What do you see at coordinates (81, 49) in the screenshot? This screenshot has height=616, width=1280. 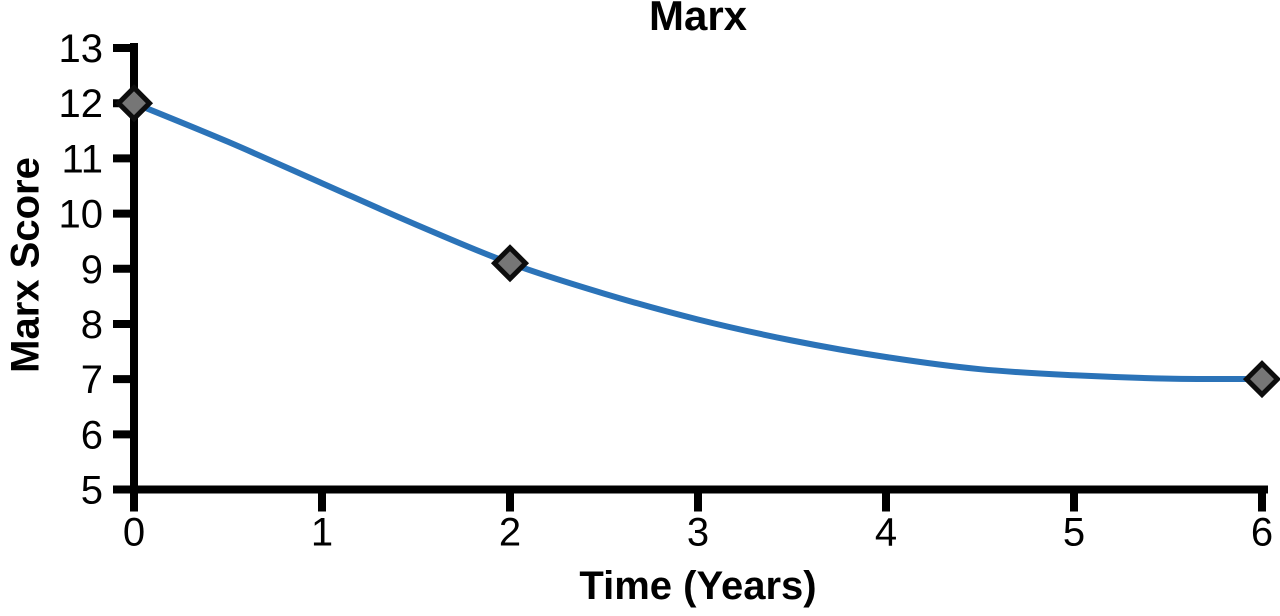 I see `y-tick-label: 13` at bounding box center [81, 49].